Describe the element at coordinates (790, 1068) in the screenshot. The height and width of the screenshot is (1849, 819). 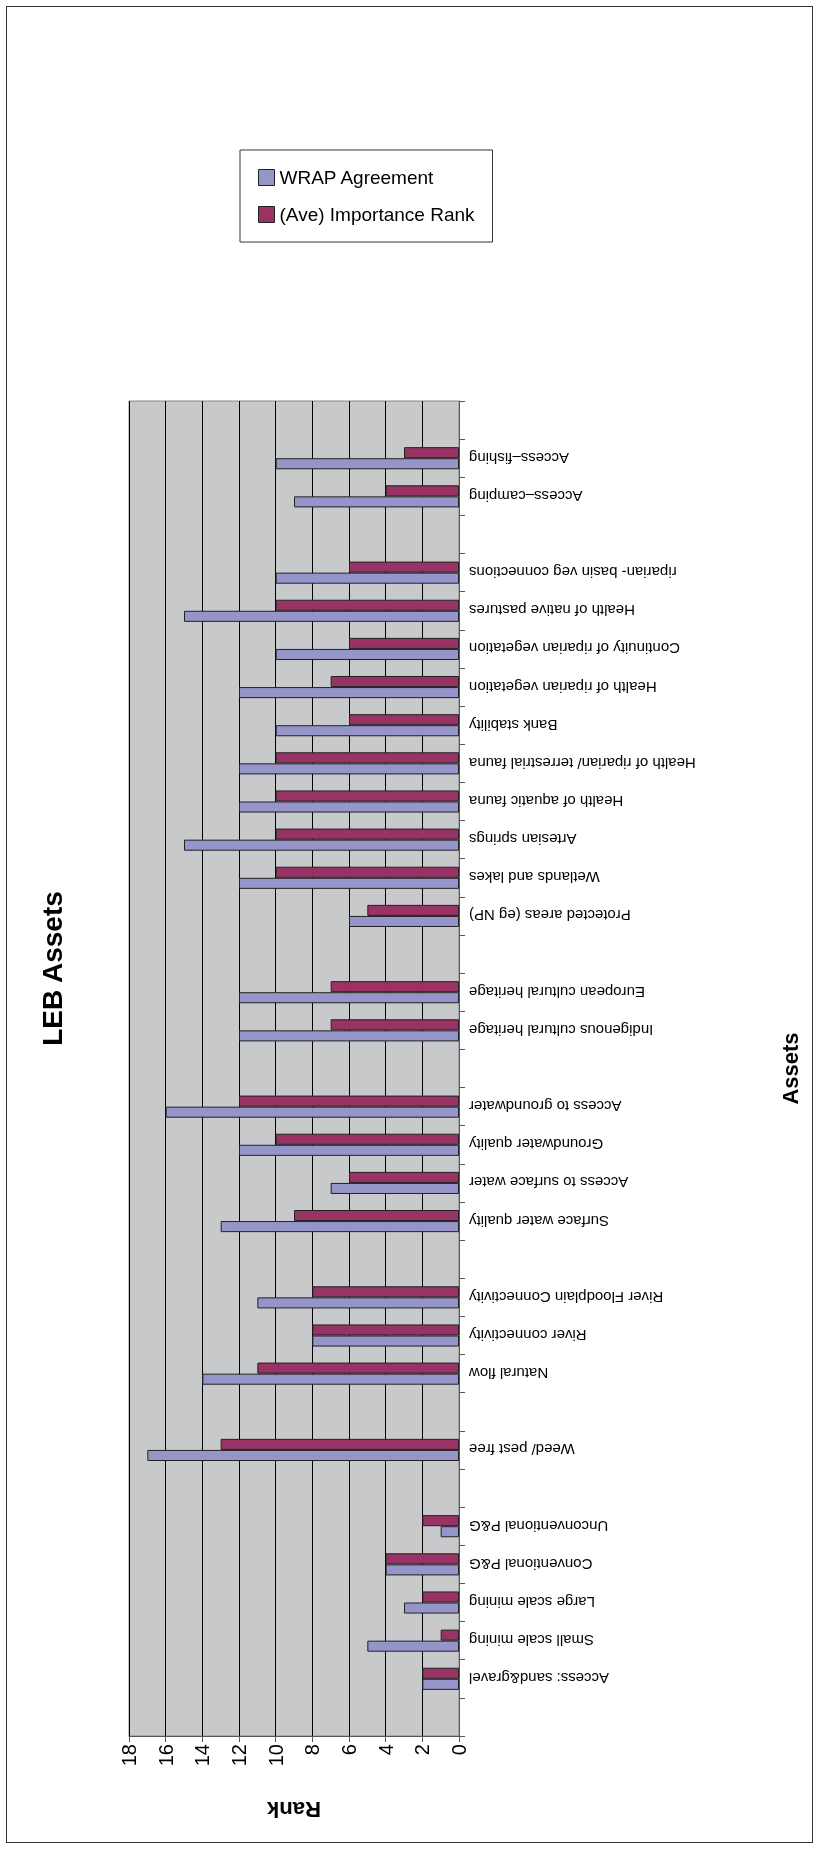
I see `y-axis-title: Assets` at that location.